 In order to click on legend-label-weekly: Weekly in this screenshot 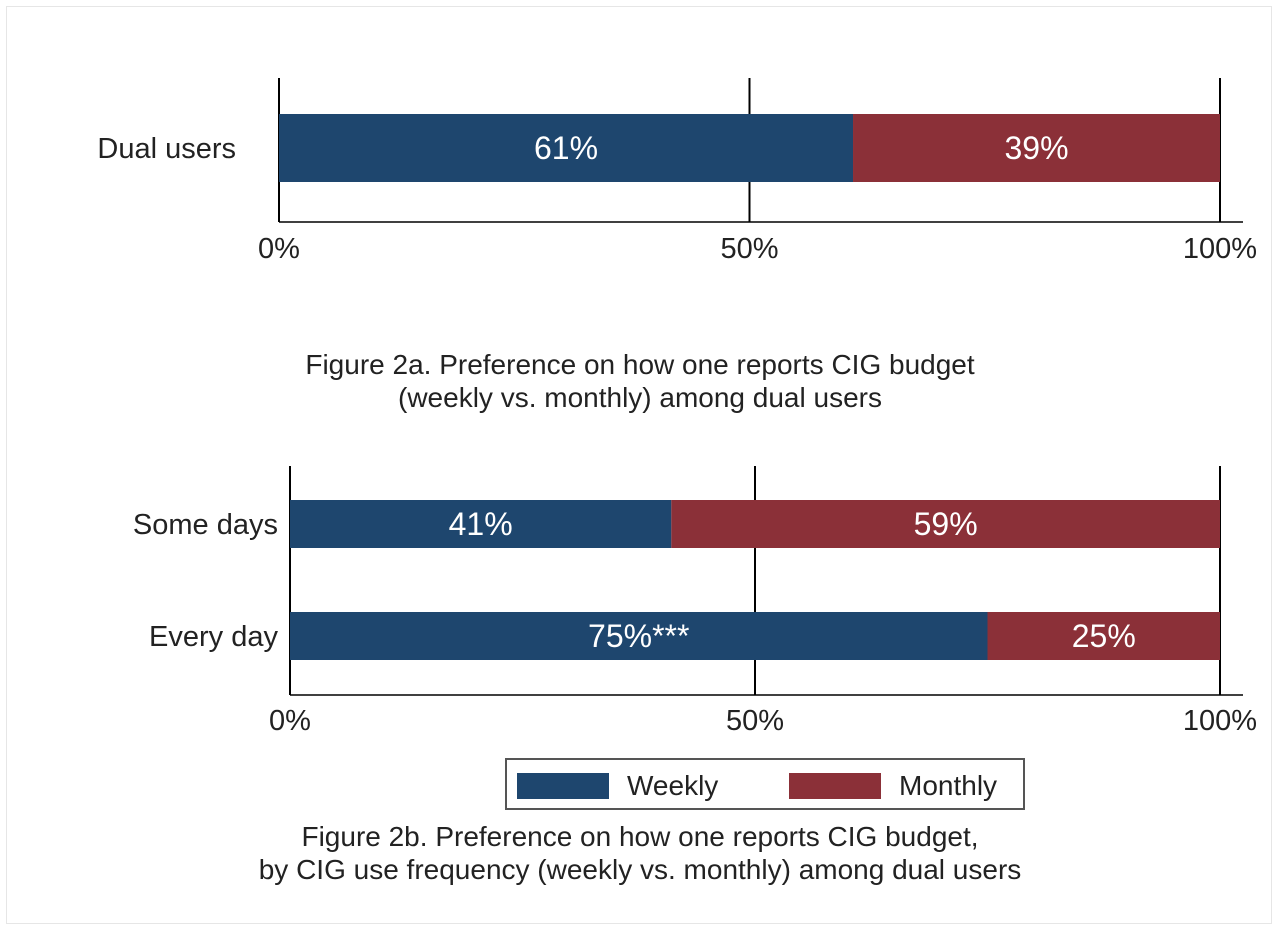, I will do `click(673, 785)`.